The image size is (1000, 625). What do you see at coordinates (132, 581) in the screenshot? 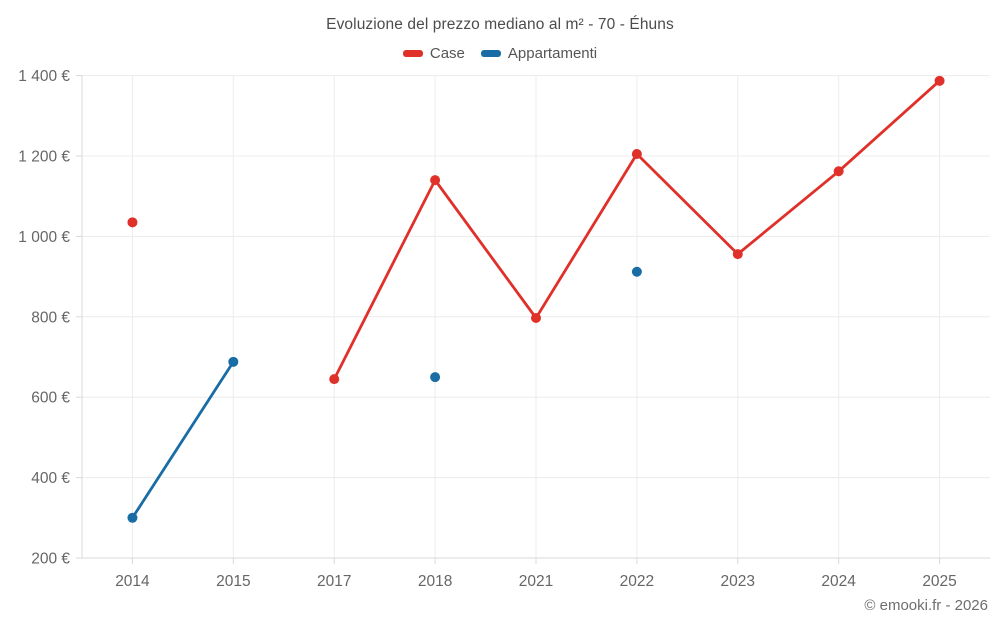
I see `x-tick-label: 2014` at bounding box center [132, 581].